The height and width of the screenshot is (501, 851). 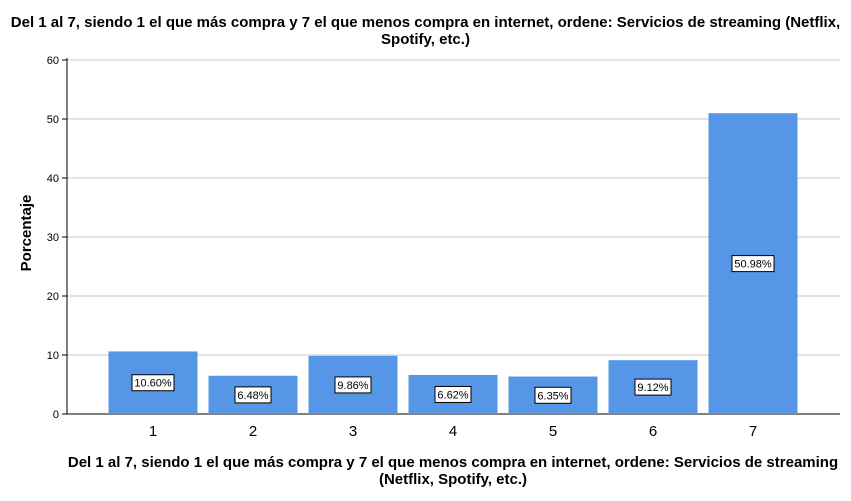 What do you see at coordinates (453, 431) in the screenshot?
I see `x-tick-label: 4` at bounding box center [453, 431].